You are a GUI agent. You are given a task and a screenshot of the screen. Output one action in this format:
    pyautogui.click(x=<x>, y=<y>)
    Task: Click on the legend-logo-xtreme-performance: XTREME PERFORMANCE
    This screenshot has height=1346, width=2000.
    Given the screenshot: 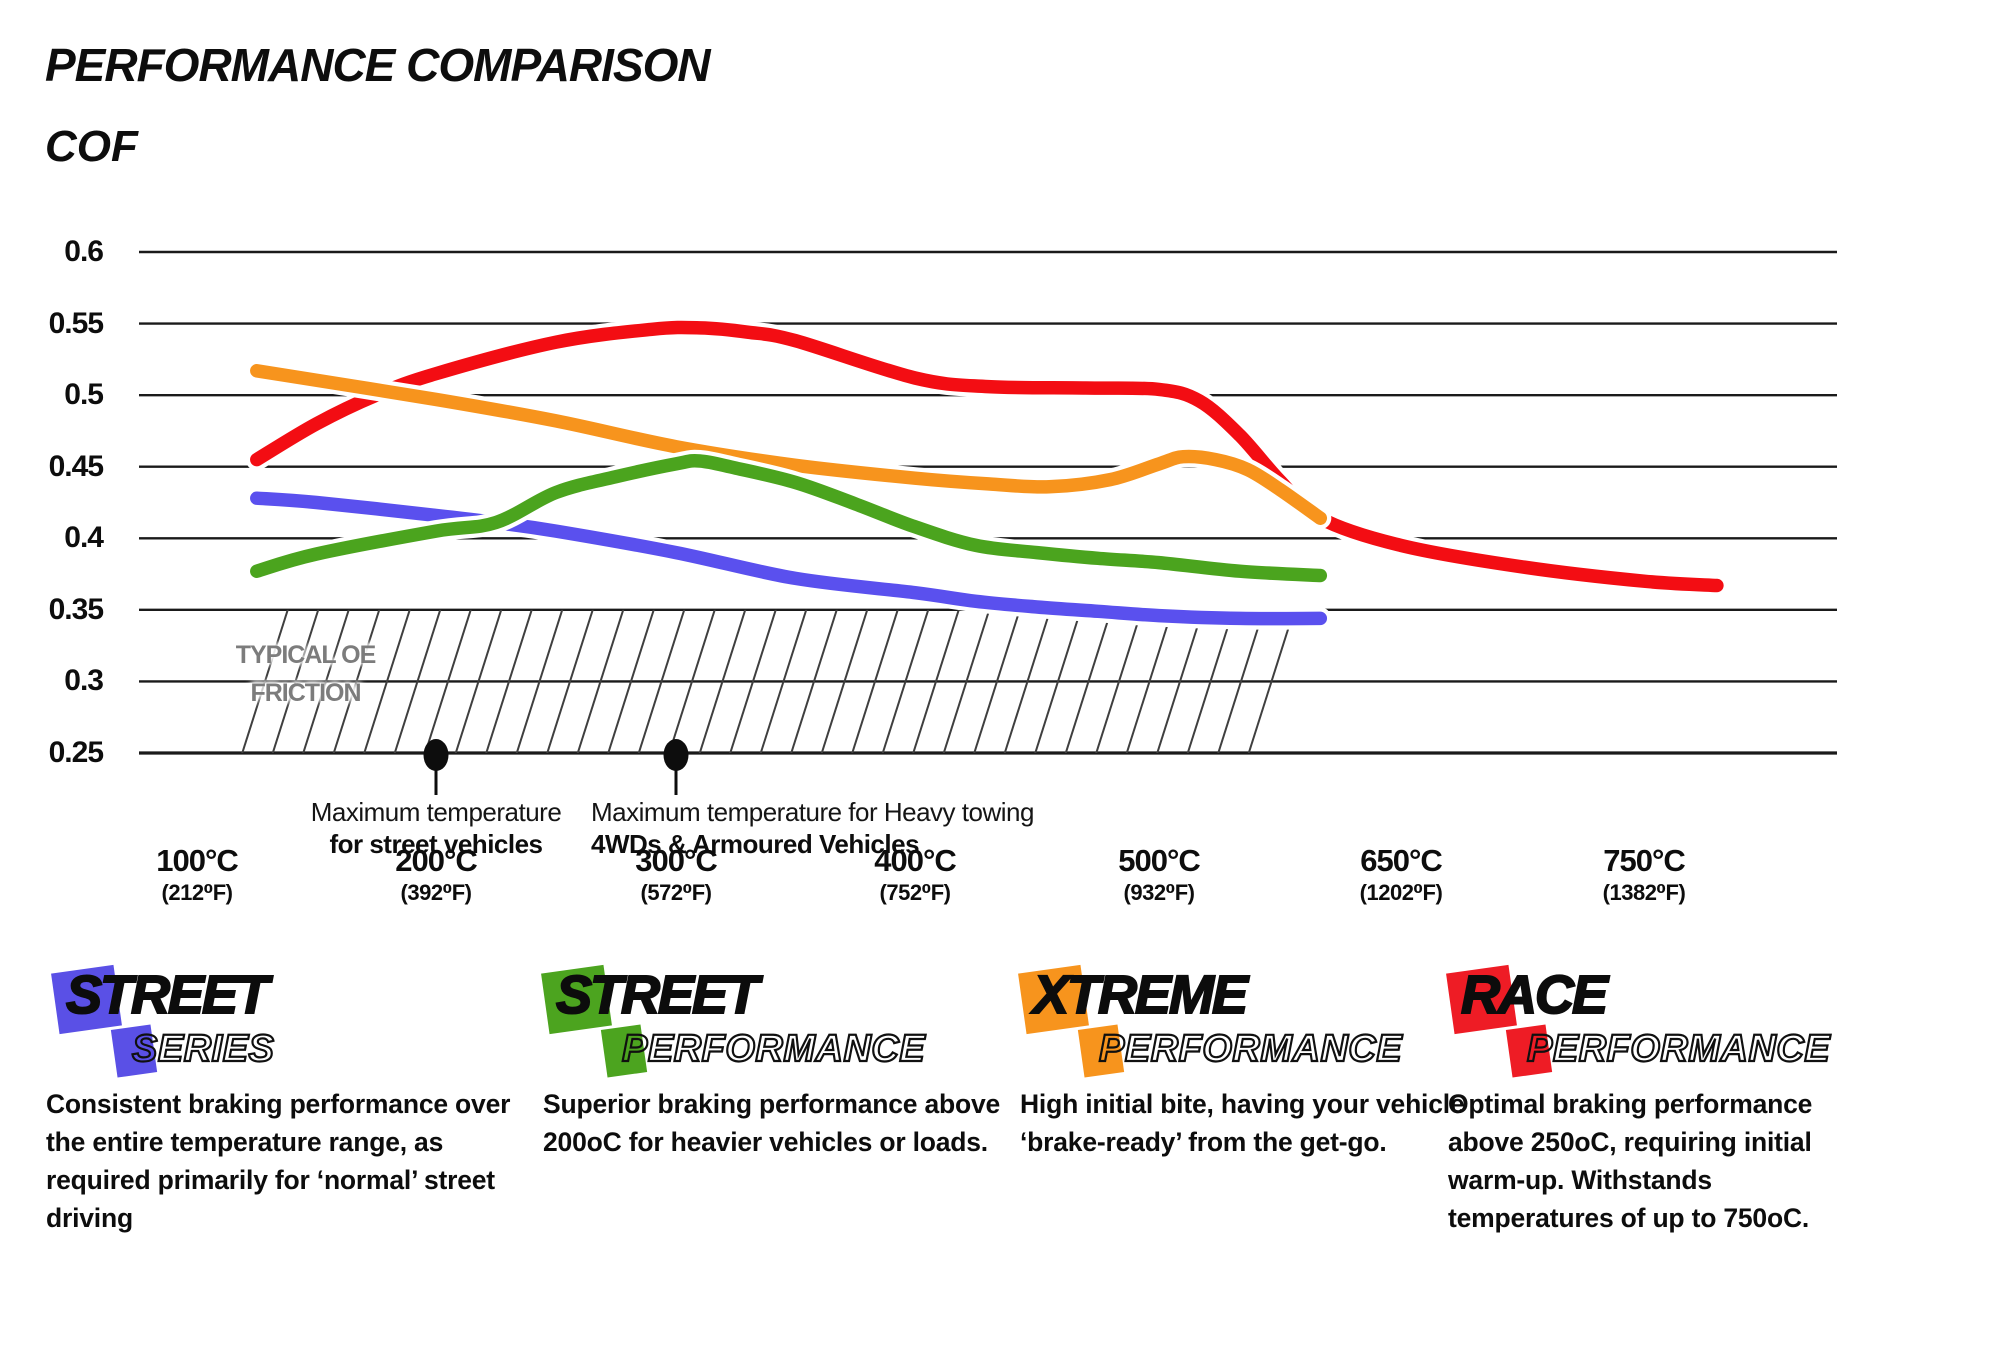 What is the action you would take?
    pyautogui.click(x=1255, y=1023)
    